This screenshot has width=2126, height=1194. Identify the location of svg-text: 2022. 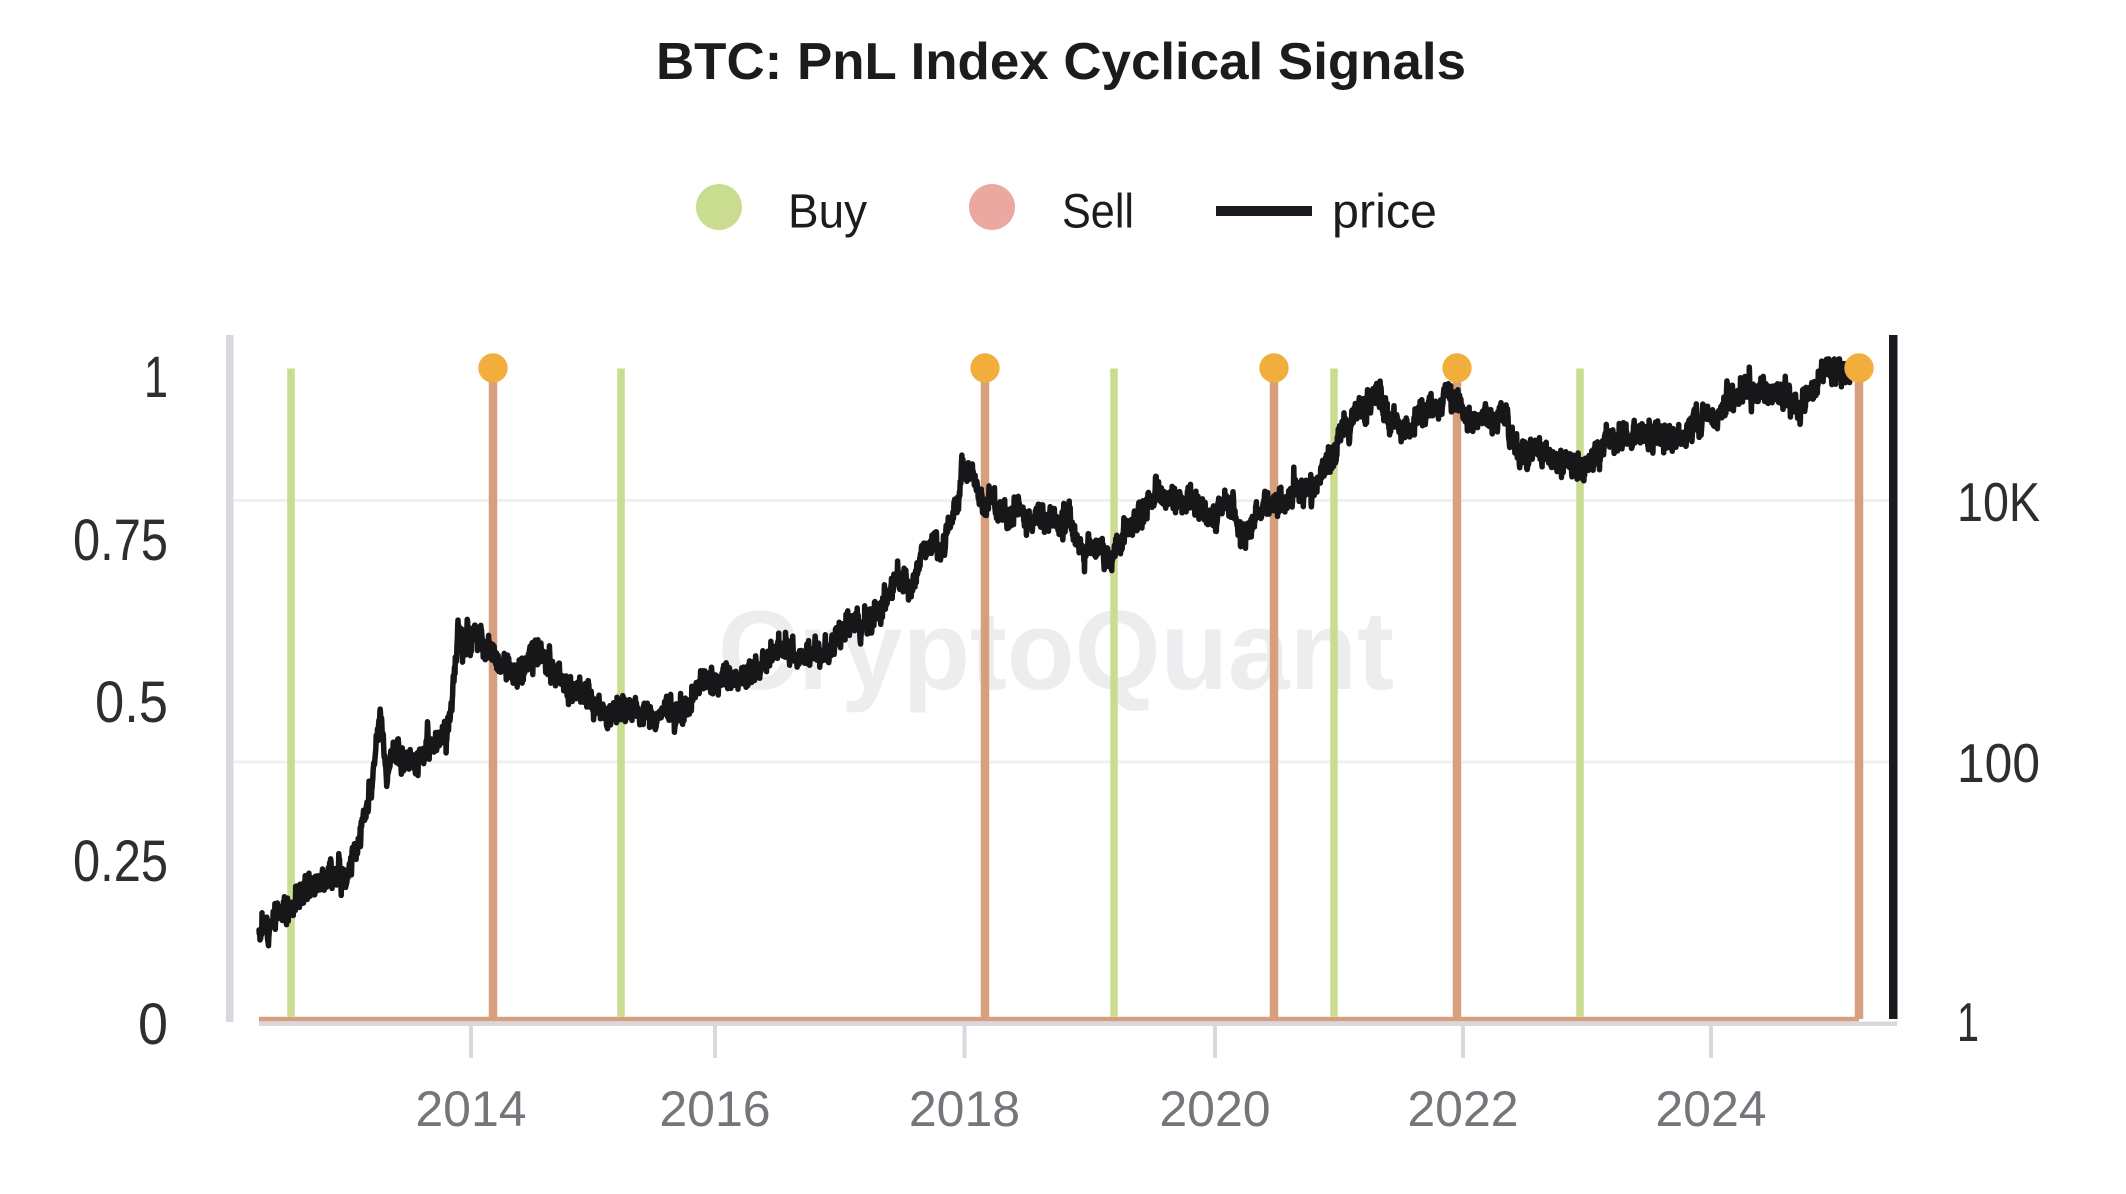
(1462, 1109).